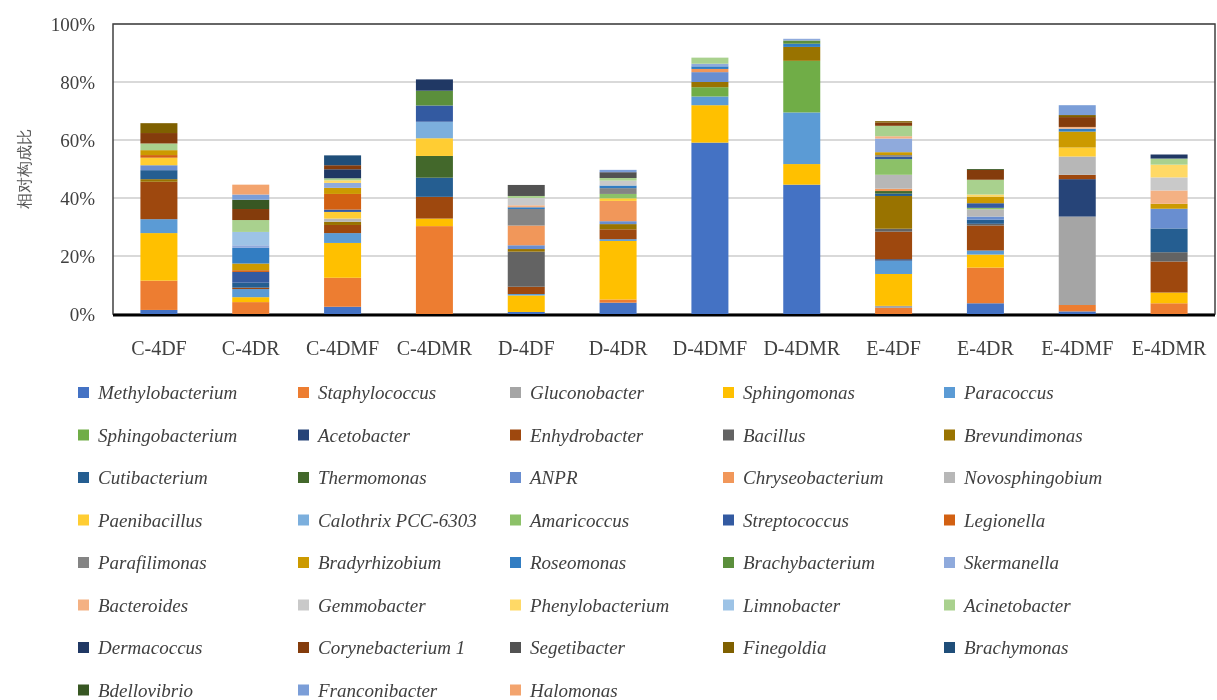  Describe the element at coordinates (143, 605) in the screenshot. I see `legend-label: Bacteroides` at that location.